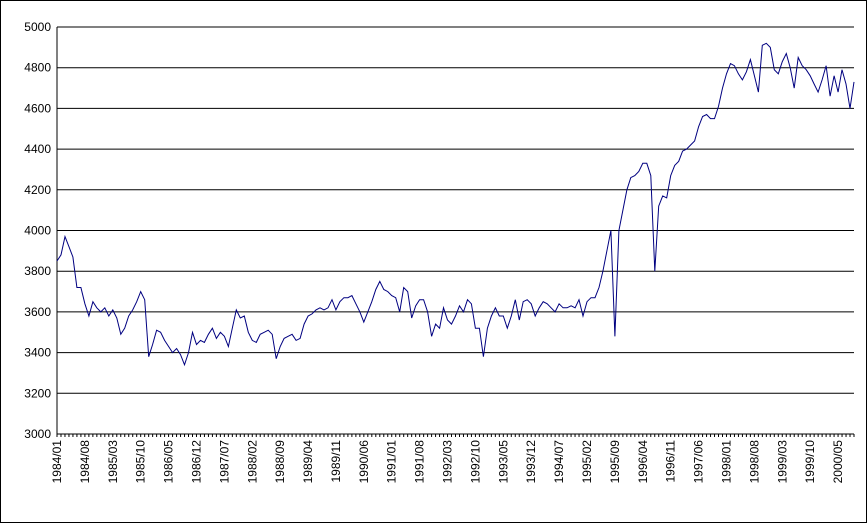 This screenshot has width=867, height=523. Describe the element at coordinates (671, 461) in the screenshot. I see `x-tick-label: 1996/11` at that location.